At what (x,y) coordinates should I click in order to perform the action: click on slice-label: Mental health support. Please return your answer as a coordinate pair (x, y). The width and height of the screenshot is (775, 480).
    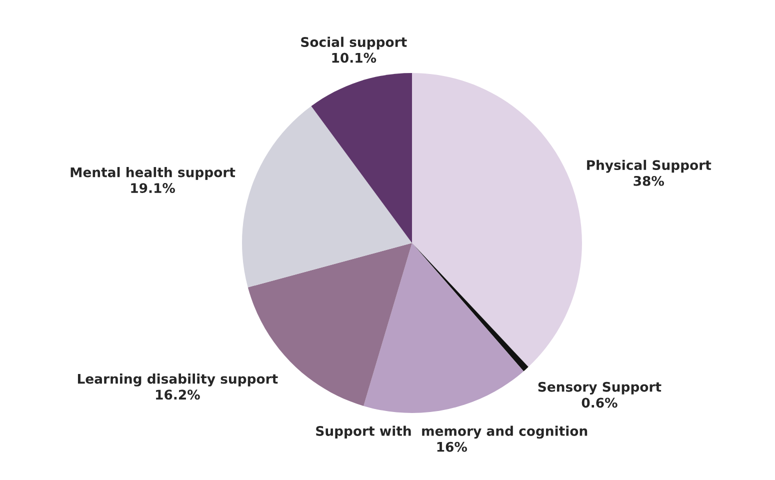
    Looking at the image, I should click on (153, 173).